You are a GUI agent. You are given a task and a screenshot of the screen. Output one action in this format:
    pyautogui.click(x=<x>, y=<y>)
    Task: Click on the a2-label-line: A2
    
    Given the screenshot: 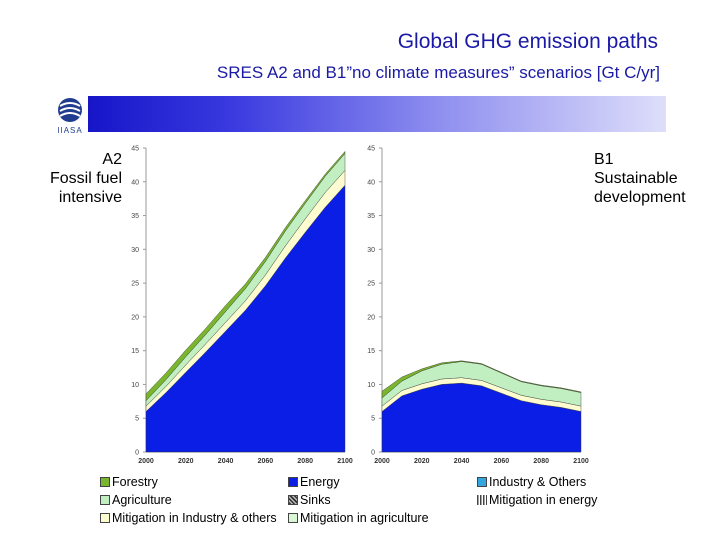 What is the action you would take?
    pyautogui.click(x=112, y=159)
    